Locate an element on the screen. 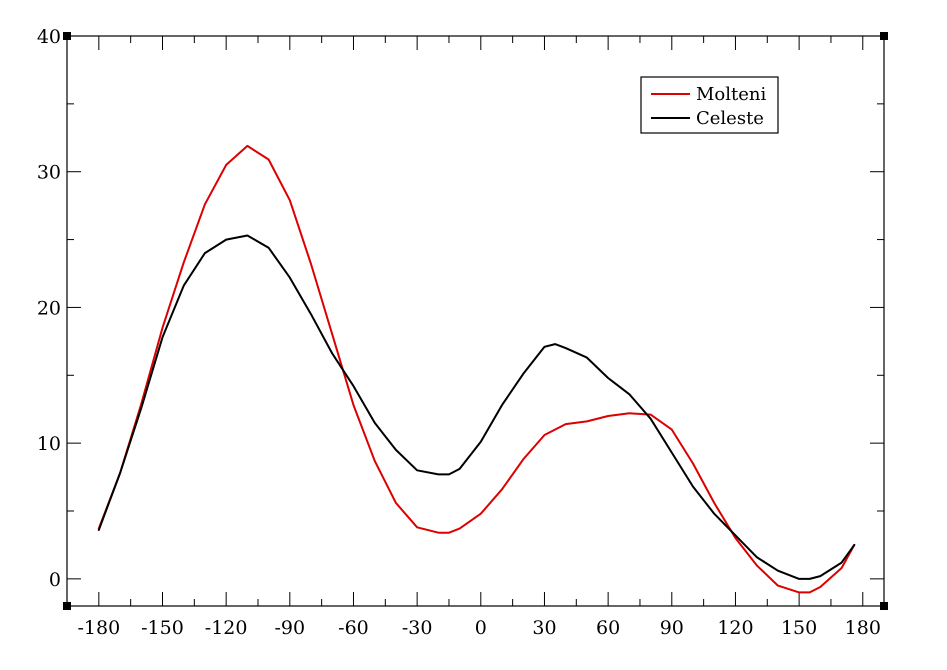 Image resolution: width=947 pixels, height=670 pixels. x-tick-label: -30 is located at coordinates (417, 628).